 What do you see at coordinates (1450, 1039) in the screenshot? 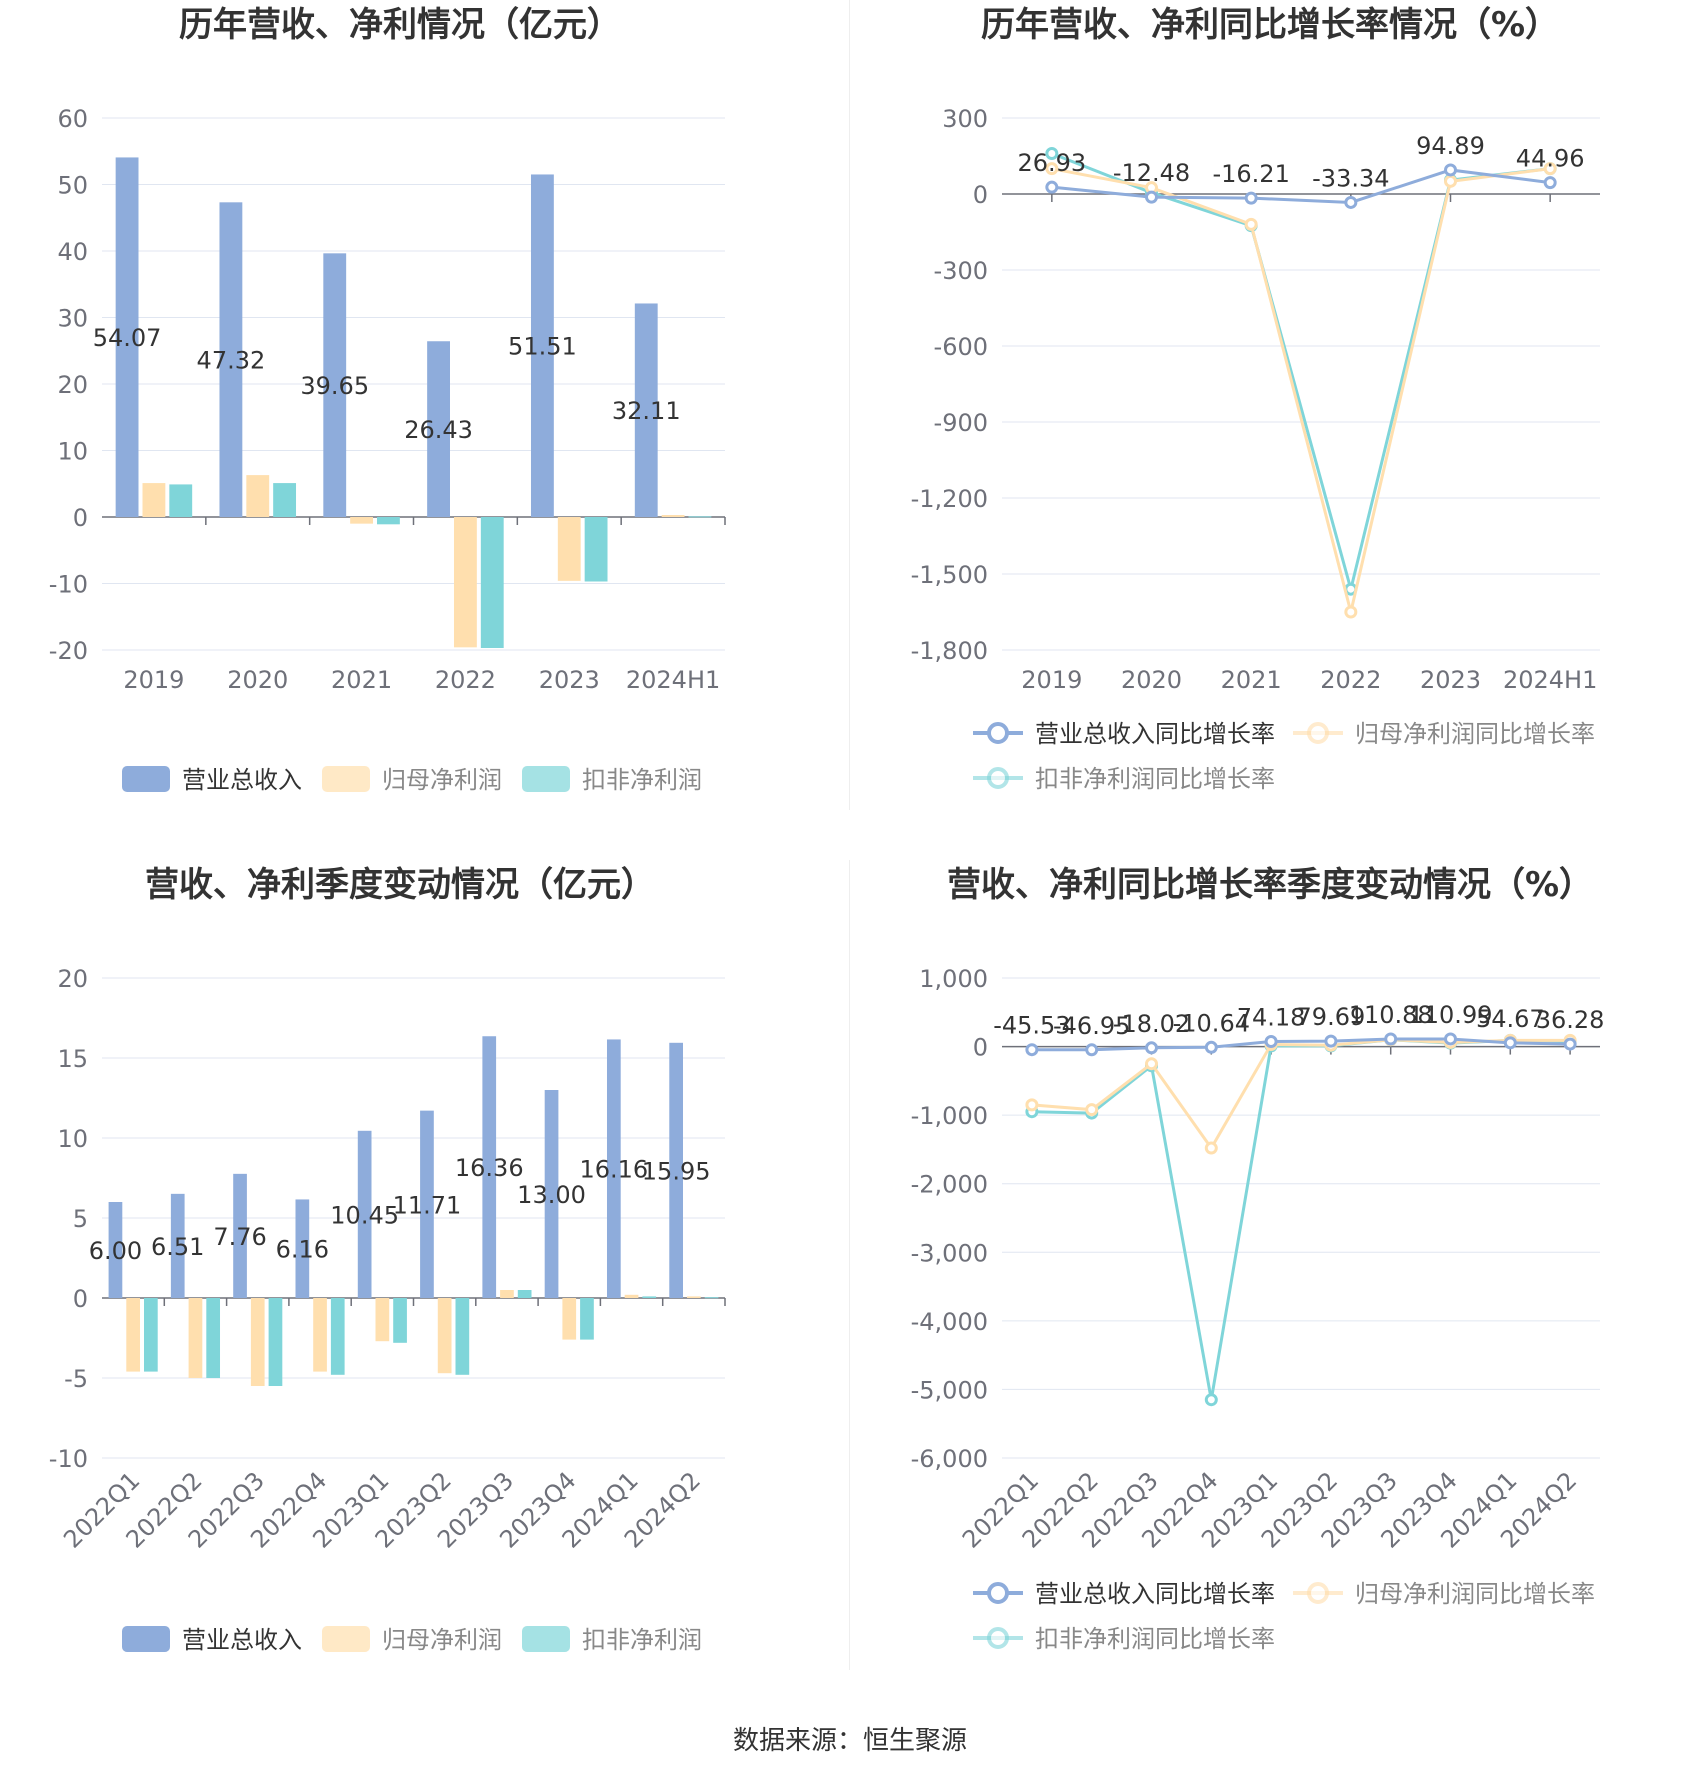
I see `point-营业总收入同比增长率-2023Q4` at bounding box center [1450, 1039].